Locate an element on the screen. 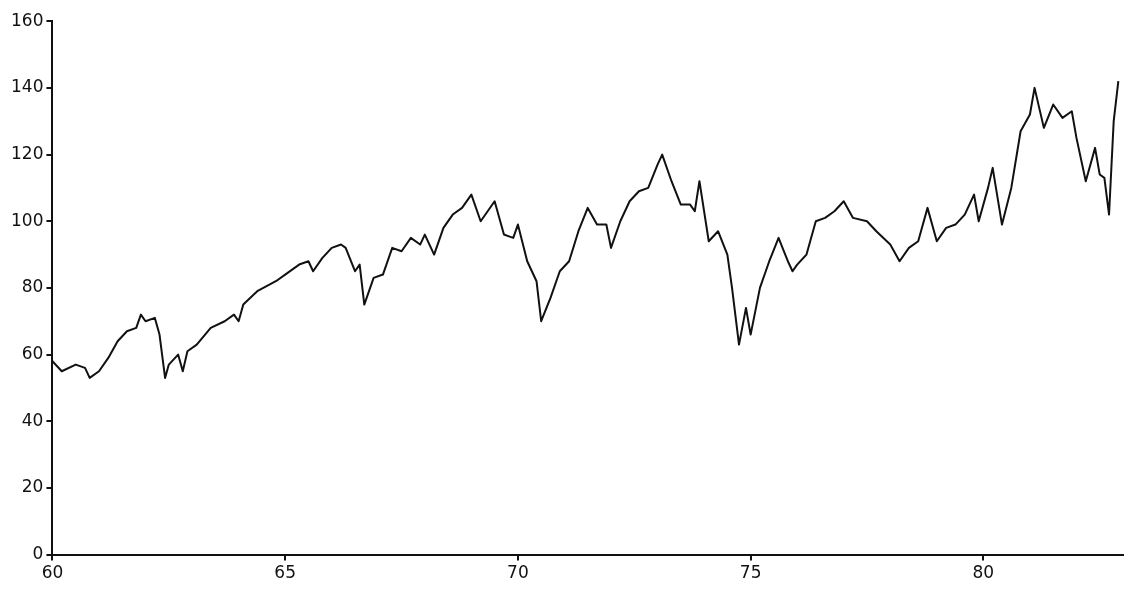 The height and width of the screenshot is (595, 1135). y-tick-label: 80 is located at coordinates (32, 286).